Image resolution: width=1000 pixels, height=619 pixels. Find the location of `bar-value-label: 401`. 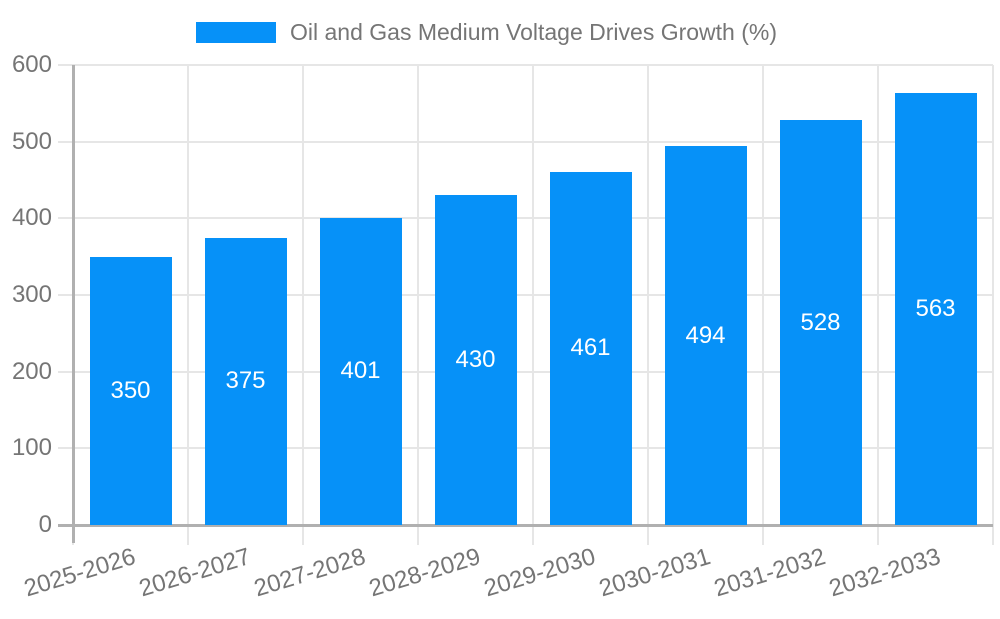

bar-value-label: 401 is located at coordinates (360, 371).